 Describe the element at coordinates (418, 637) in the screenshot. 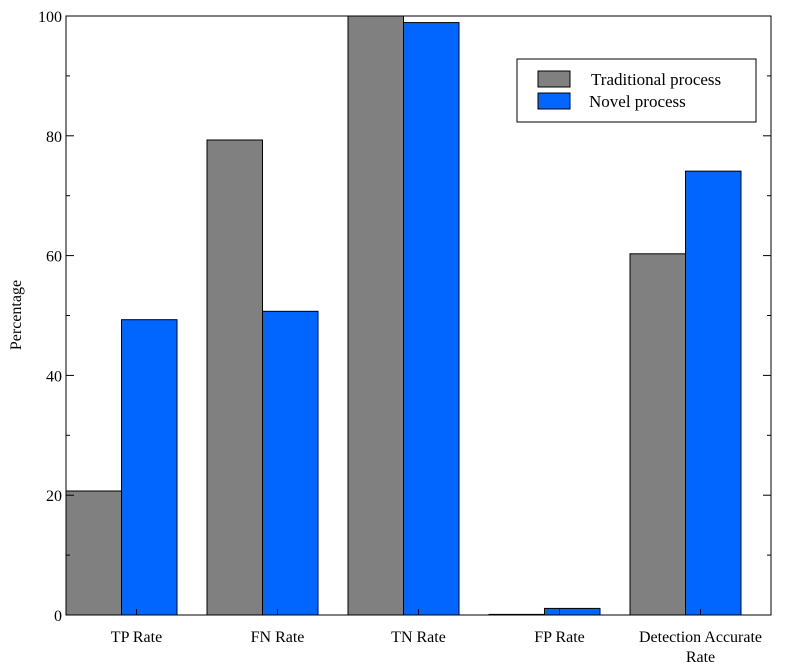

I see `x-category-label: TN Rate` at that location.